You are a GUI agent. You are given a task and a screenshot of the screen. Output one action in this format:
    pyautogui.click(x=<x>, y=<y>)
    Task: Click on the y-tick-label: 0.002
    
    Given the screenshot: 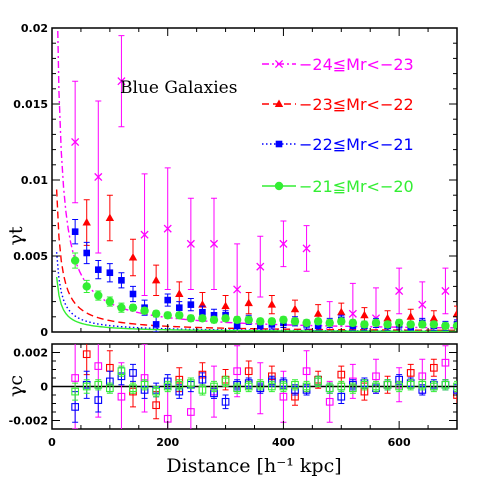 What is the action you would take?
    pyautogui.click(x=30, y=353)
    